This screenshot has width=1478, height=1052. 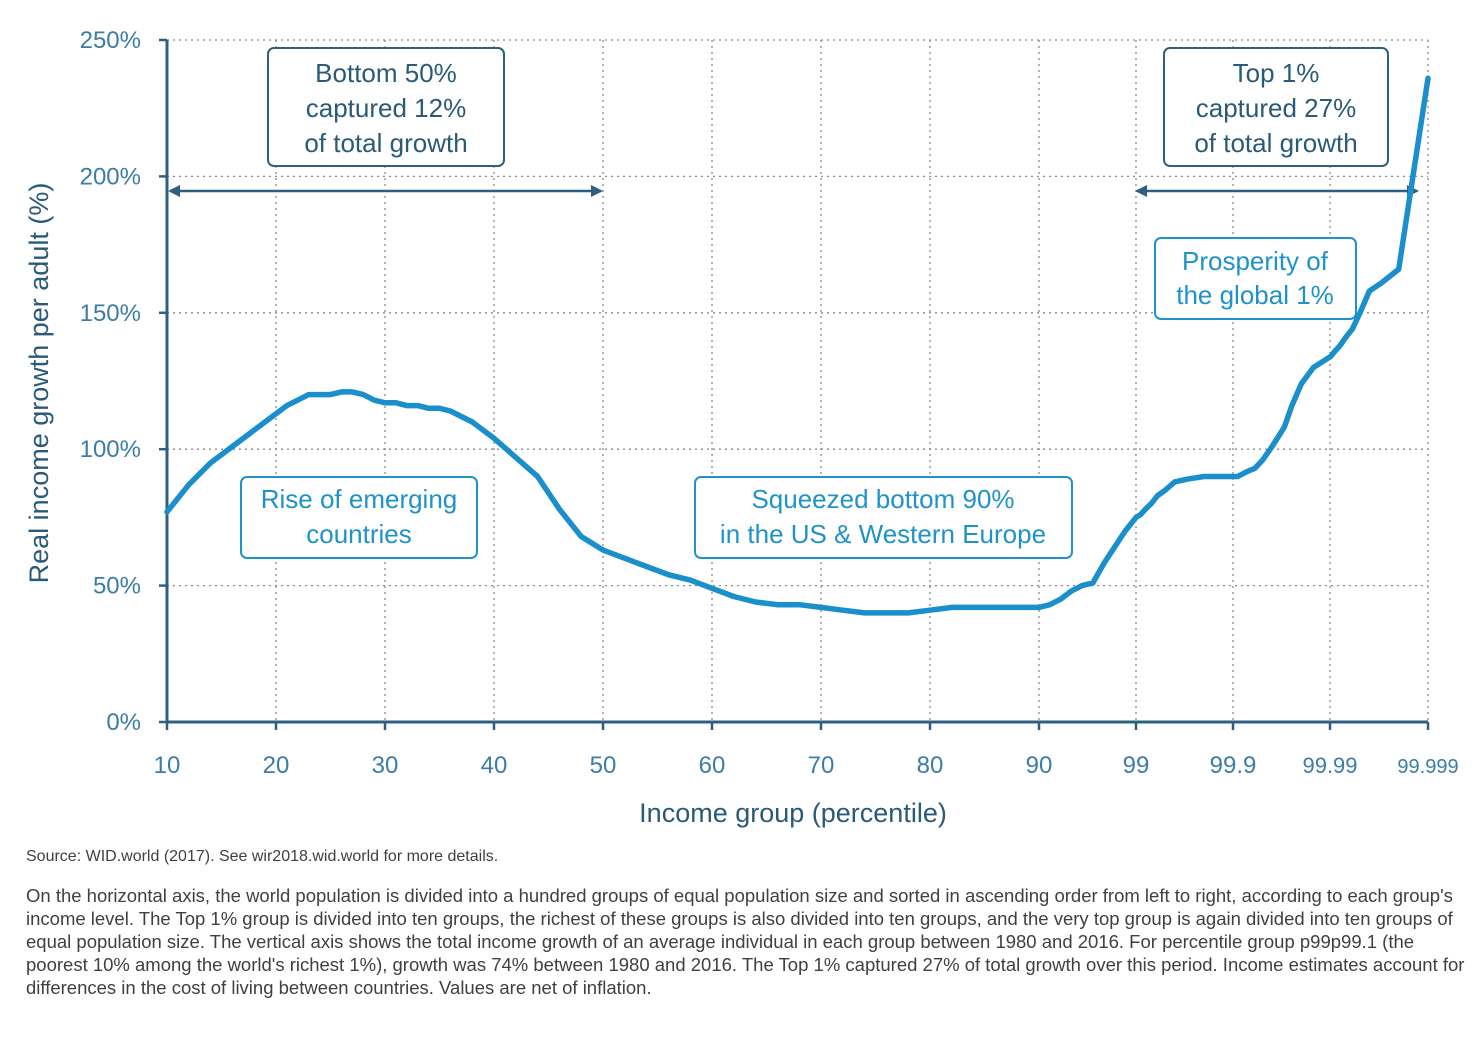 I want to click on x-tick-label: 30, so click(x=385, y=765).